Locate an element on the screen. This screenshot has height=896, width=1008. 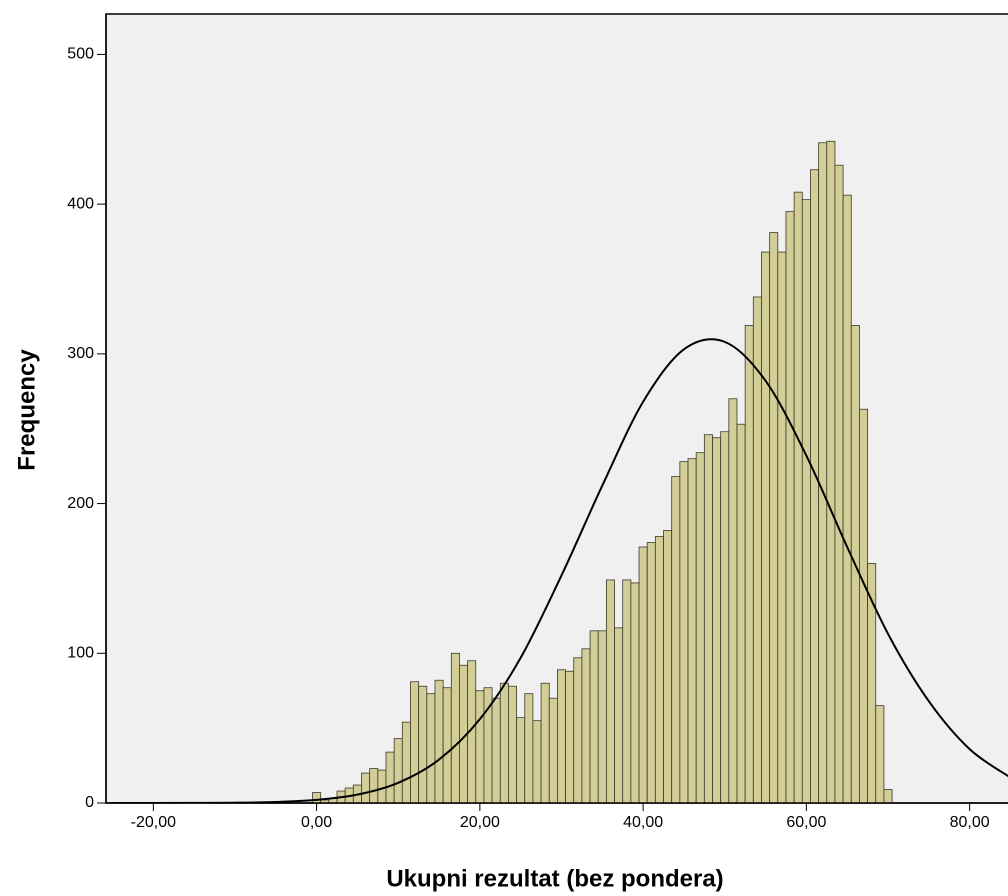
x-tick-label: -20,00 is located at coordinates (153, 822).